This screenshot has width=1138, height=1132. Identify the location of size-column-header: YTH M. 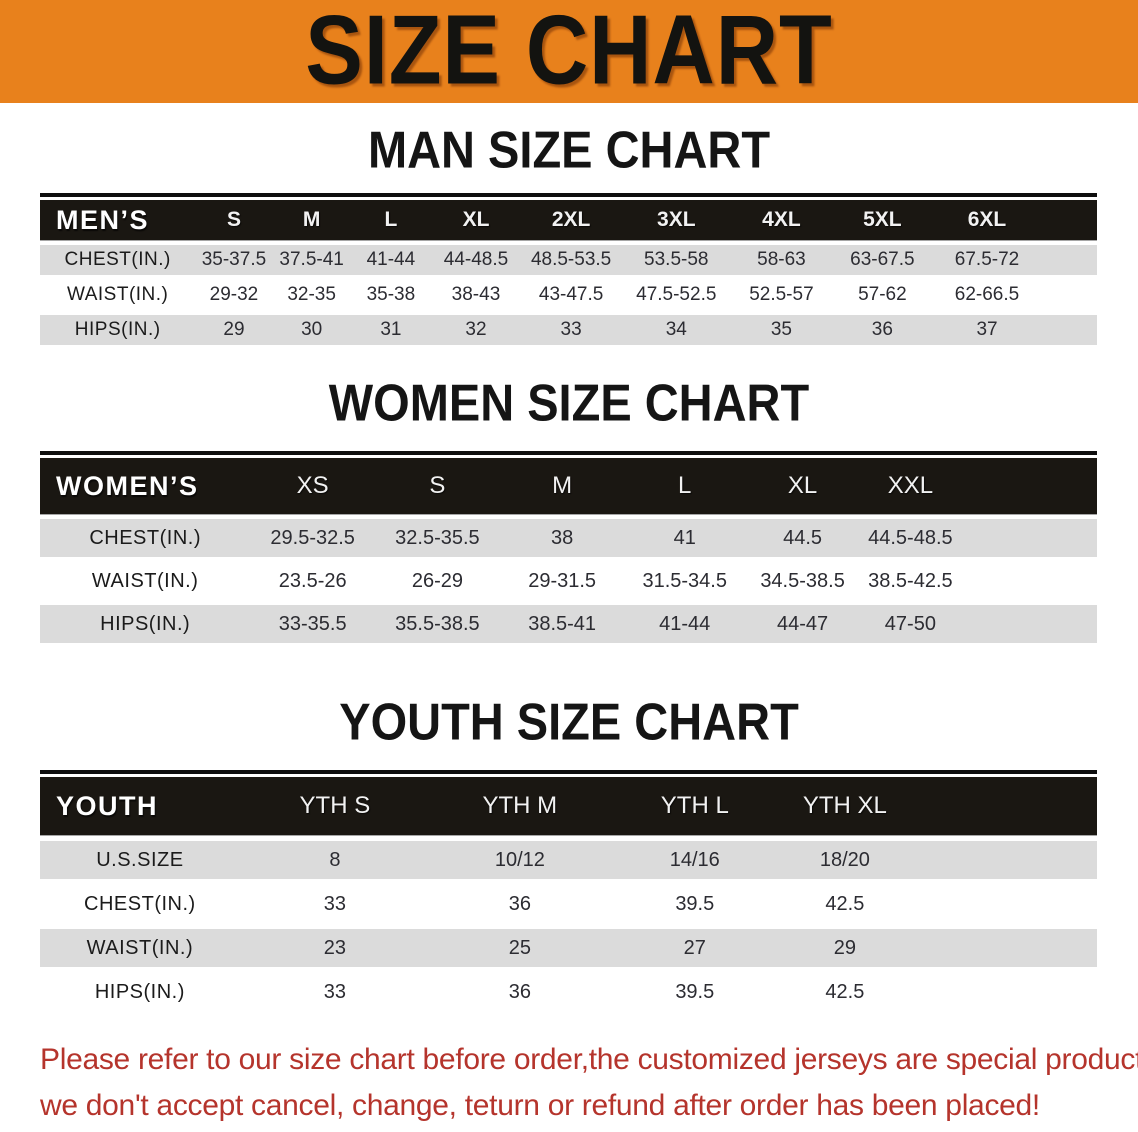
(520, 805).